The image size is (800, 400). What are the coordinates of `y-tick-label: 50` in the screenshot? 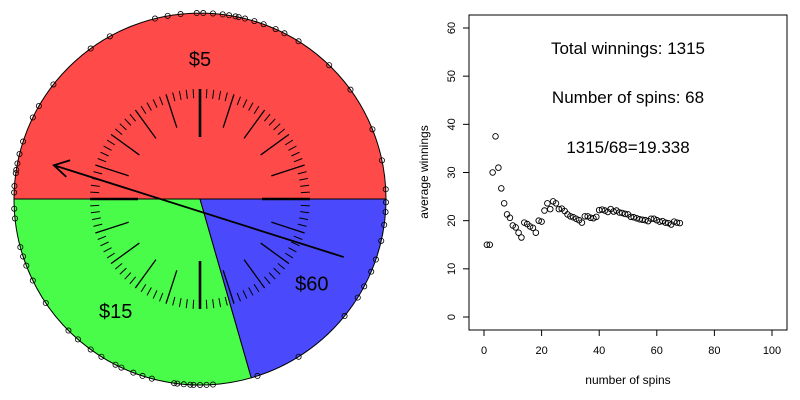 It's located at (452, 76).